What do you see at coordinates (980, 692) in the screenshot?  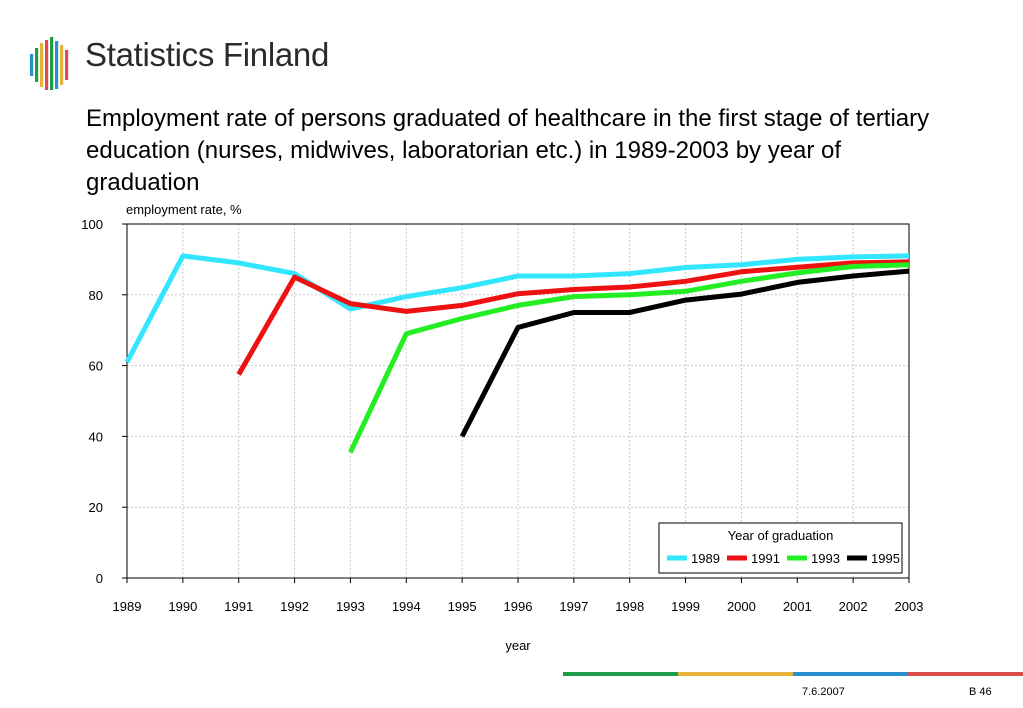 I see `footer-page-number: B 46` at bounding box center [980, 692].